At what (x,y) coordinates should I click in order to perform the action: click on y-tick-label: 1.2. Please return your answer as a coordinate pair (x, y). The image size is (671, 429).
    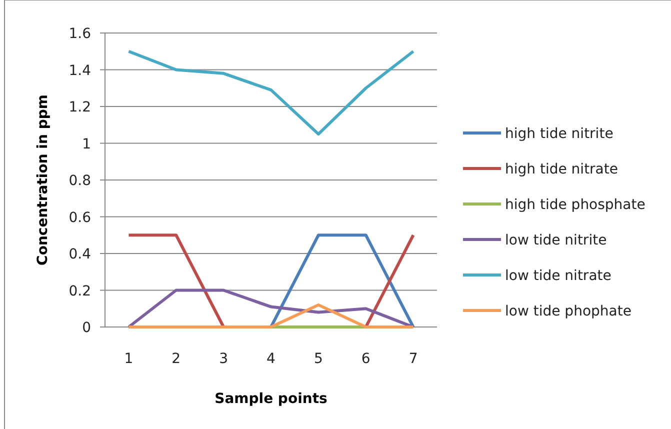
    Looking at the image, I should click on (79, 108).